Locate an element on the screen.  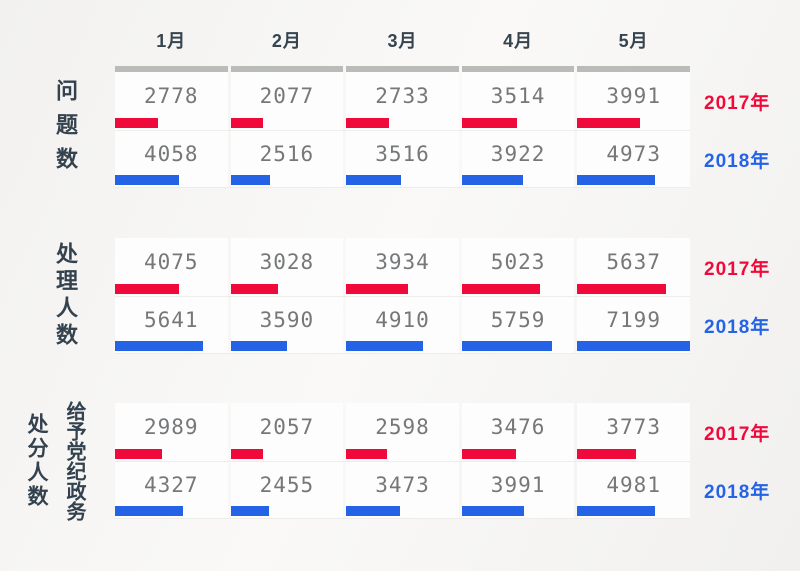
row-2018: 5641 3590 4910 5759 7199 is located at coordinates (402, 324).